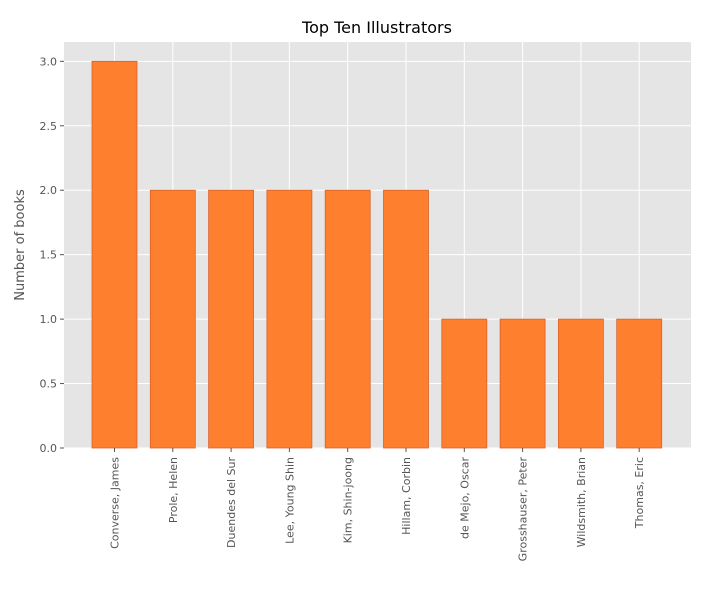  What do you see at coordinates (49, 384) in the screenshot?
I see `y-tick-label: 0.5` at bounding box center [49, 384].